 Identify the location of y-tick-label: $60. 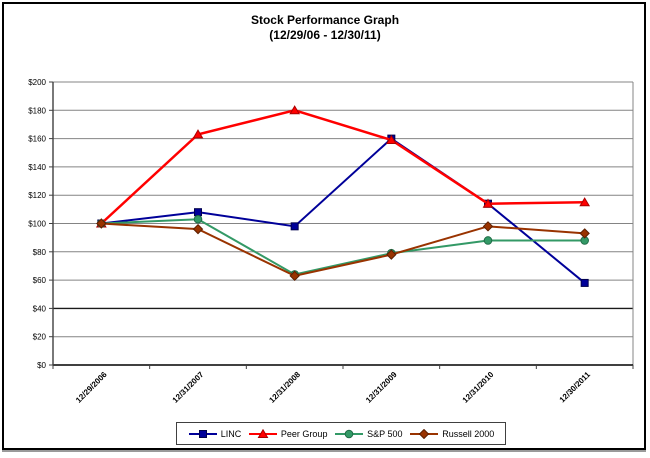
(40, 280).